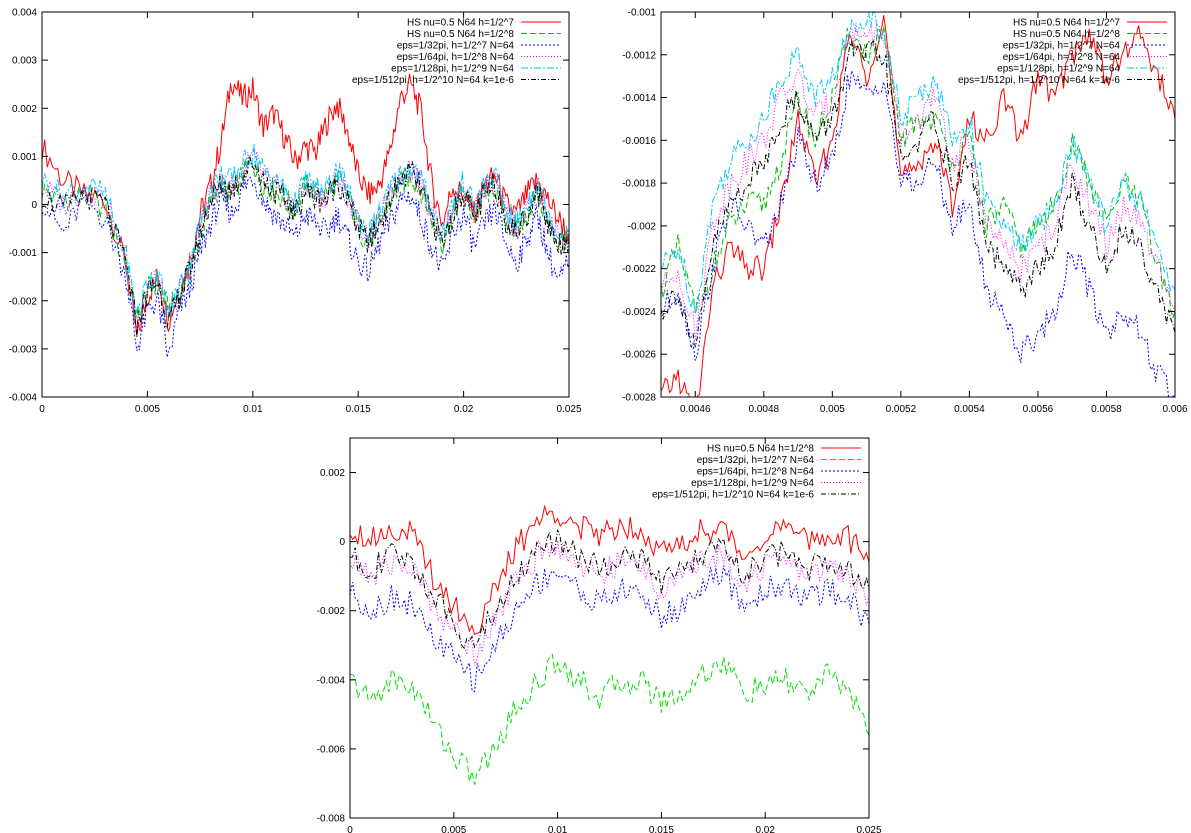 The image size is (1191, 833). I want to click on y-tick-label: -0.0014, so click(639, 98).